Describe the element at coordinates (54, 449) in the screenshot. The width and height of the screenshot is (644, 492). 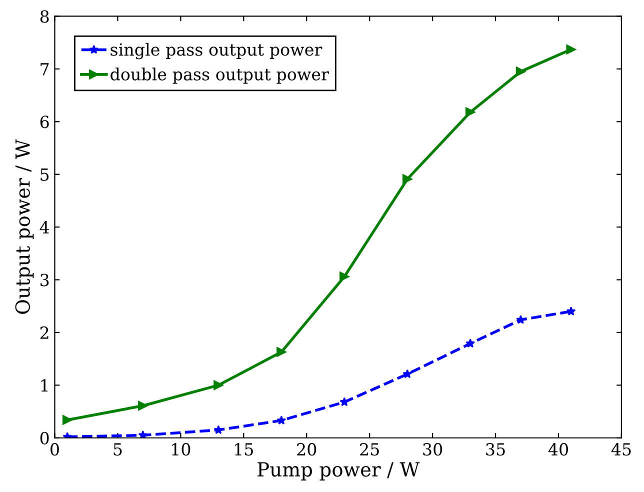
I see `x-tick-label: 0` at that location.